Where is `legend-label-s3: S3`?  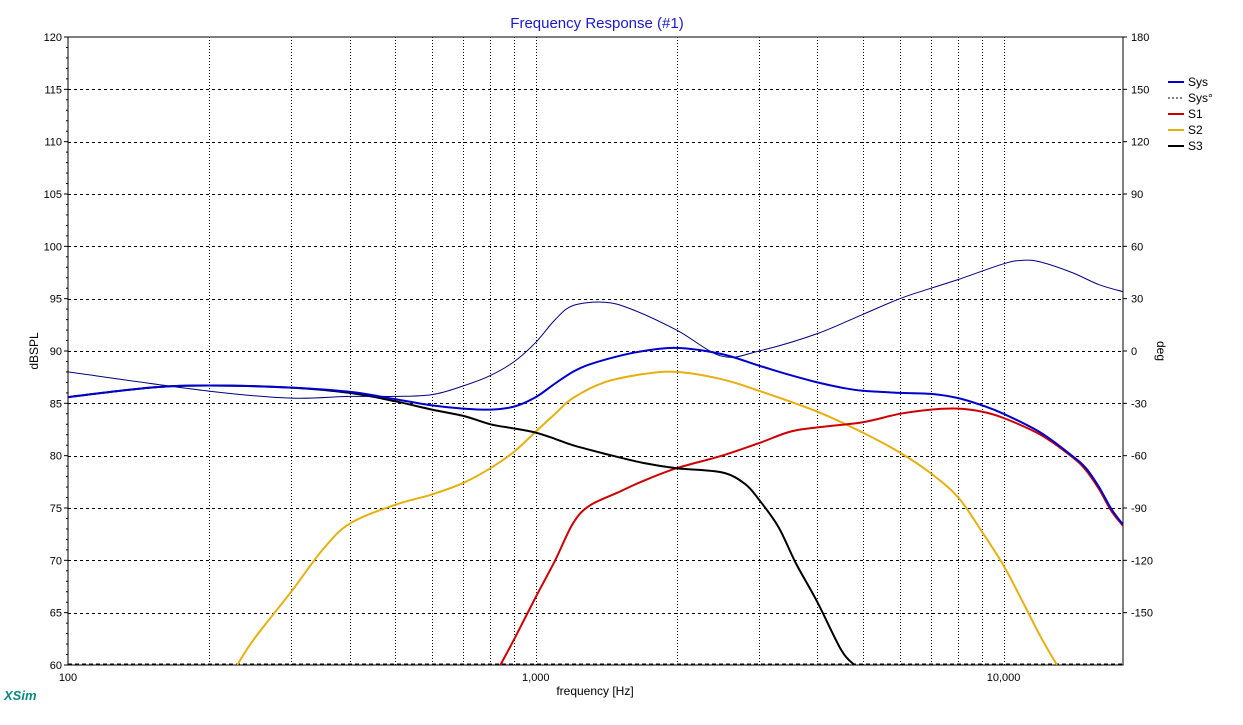
legend-label-s3: S3 is located at coordinates (1195, 146).